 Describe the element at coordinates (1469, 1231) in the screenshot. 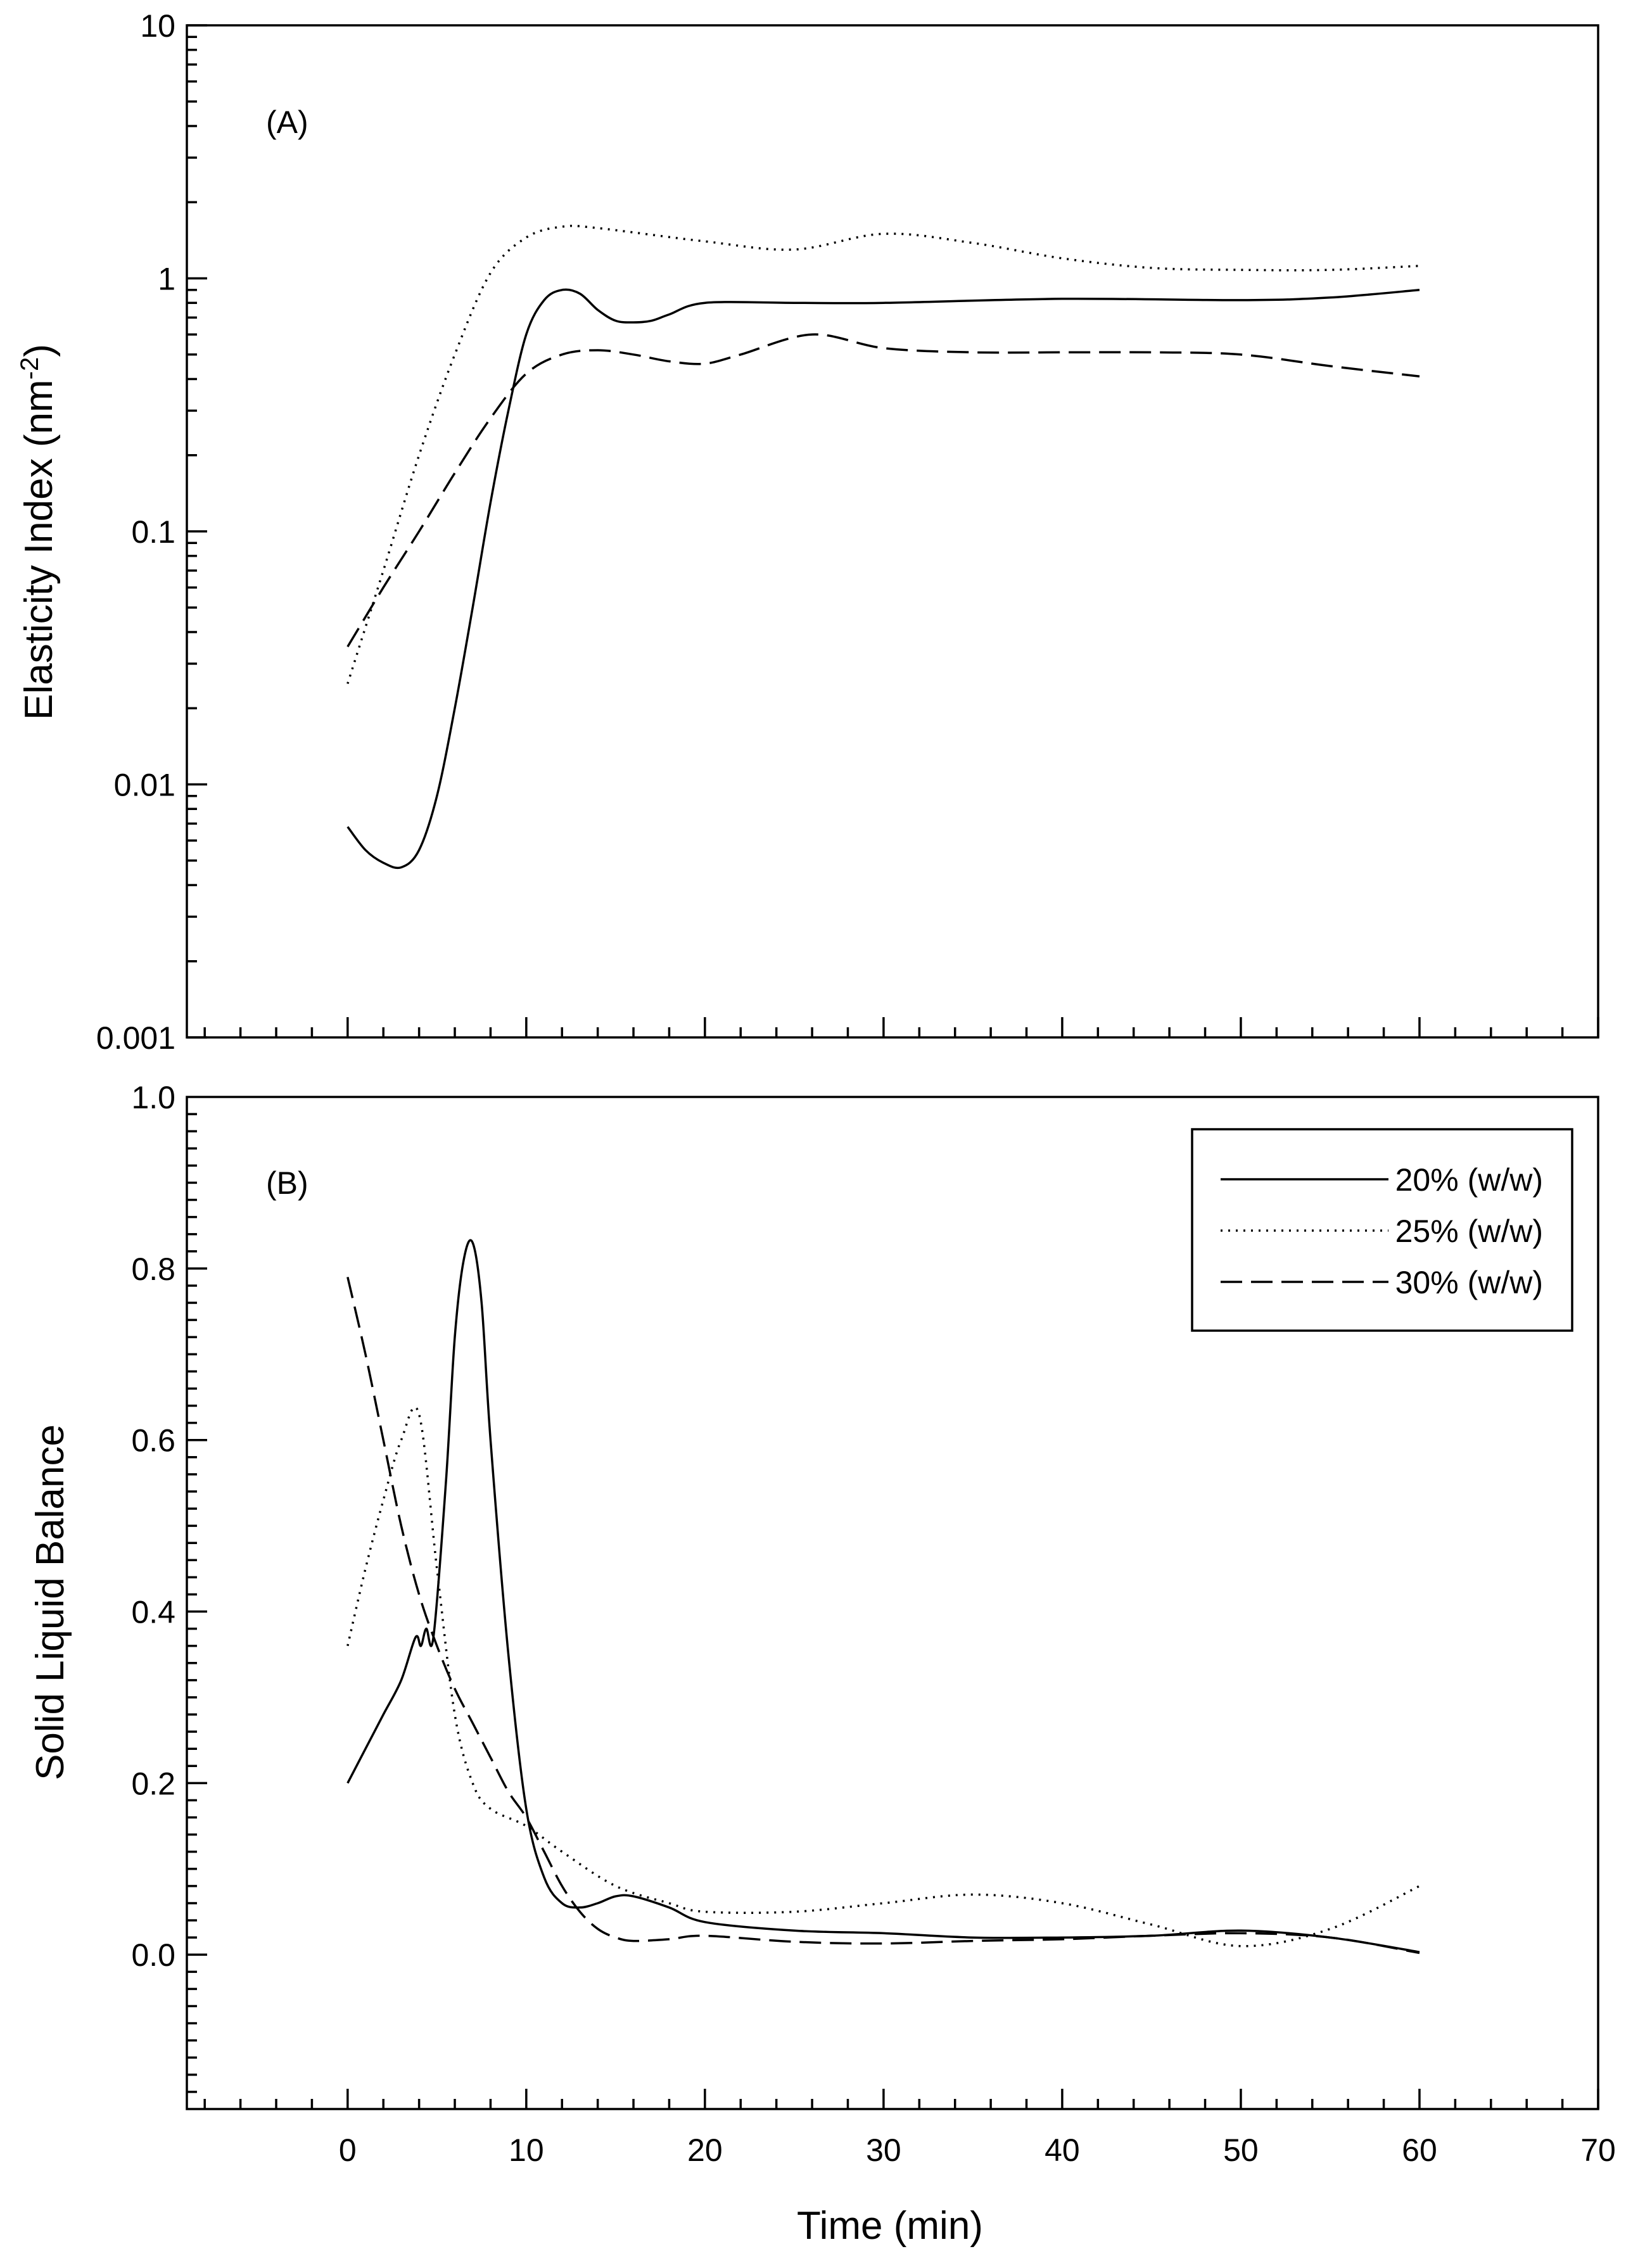

I see `legend-label-25: 25% (w/w)` at that location.